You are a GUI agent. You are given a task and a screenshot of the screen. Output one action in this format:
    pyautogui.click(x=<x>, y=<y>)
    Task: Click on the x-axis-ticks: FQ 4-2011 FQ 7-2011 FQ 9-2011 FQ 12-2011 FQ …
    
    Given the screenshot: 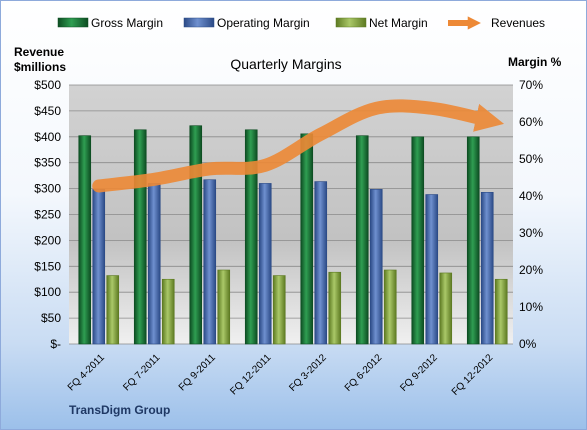 What is the action you would take?
    pyautogui.click(x=281, y=375)
    